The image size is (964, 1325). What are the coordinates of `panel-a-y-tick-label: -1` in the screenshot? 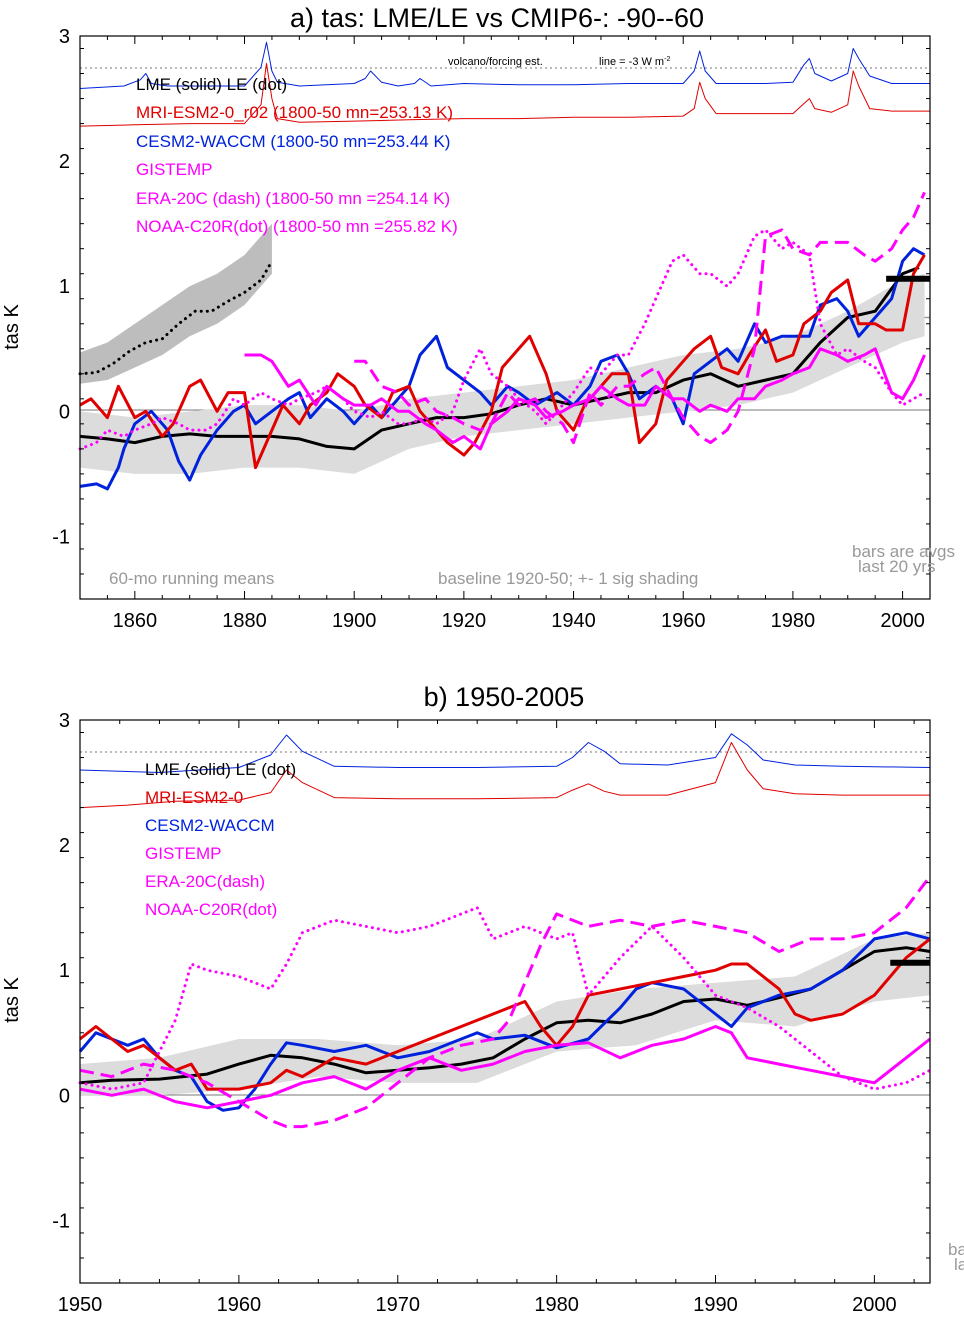 It's located at (61, 537).